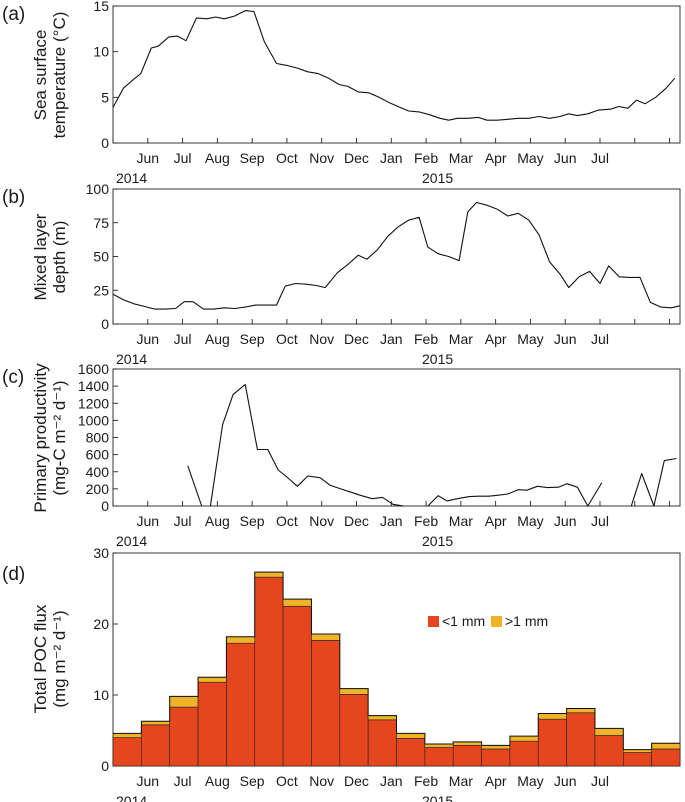 This screenshot has height=802, width=685. What do you see at coordinates (463, 621) in the screenshot?
I see `legend-label-lt-1mm: <1 mm` at bounding box center [463, 621].